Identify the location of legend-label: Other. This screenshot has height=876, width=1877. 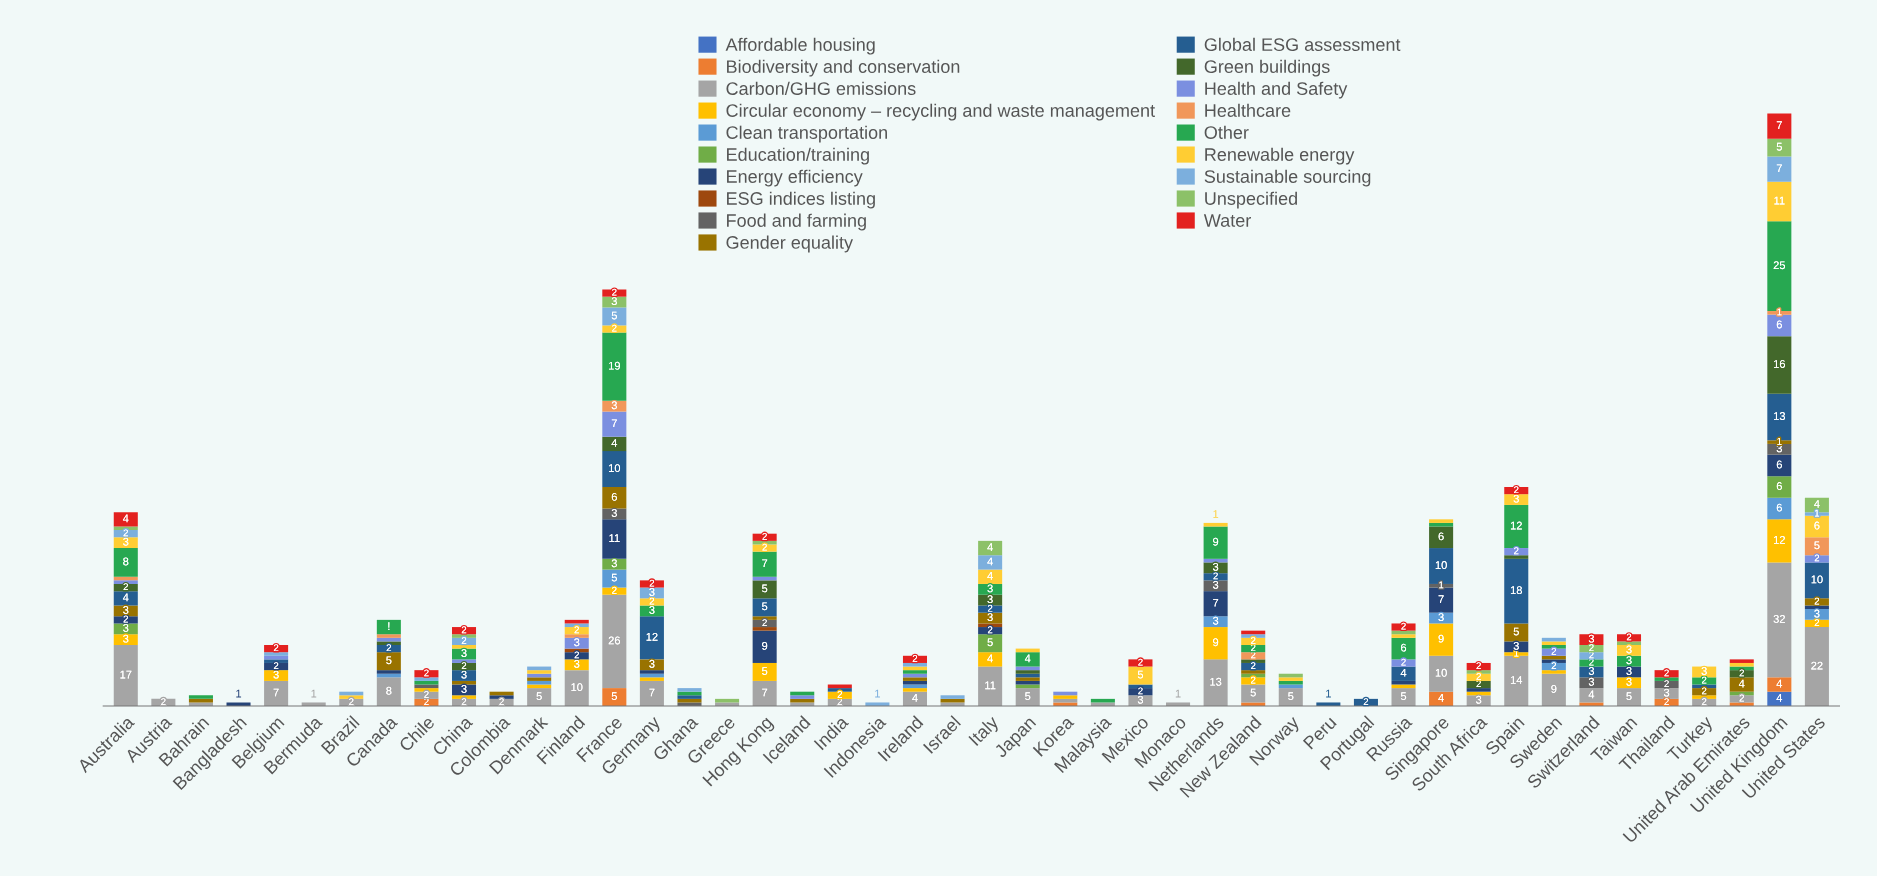
(1226, 132).